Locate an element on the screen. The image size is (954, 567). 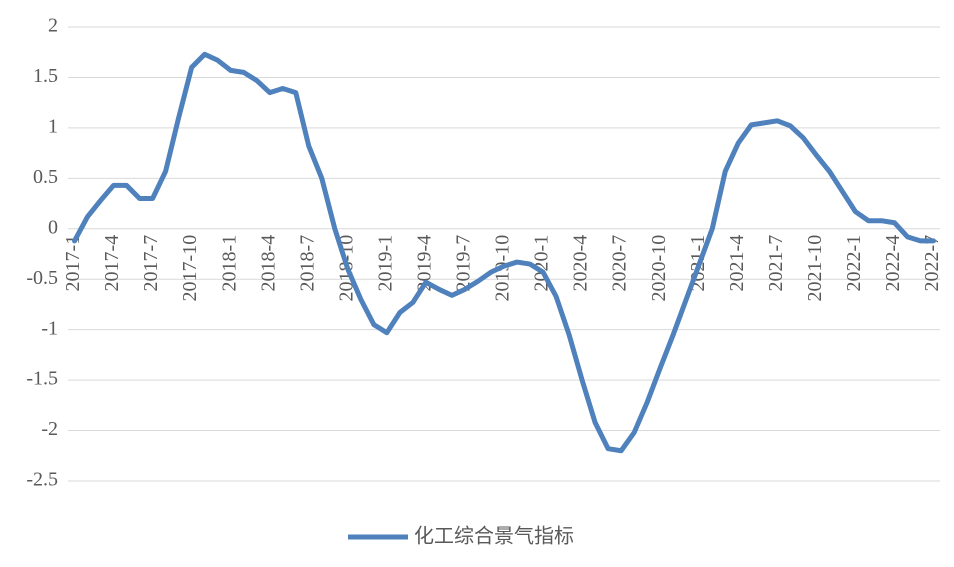
x-tick-label: 2020-10 is located at coordinates (659, 268).